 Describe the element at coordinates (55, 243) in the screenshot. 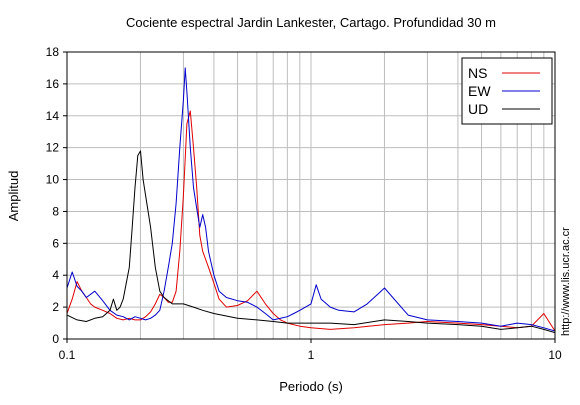

I see `y-tick-label: 6` at that location.